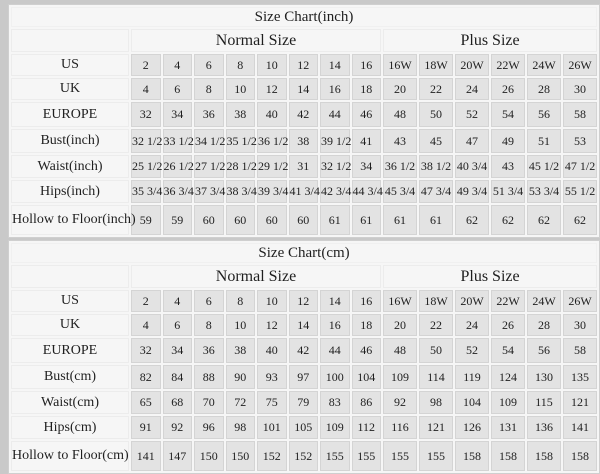 This screenshot has width=600, height=474. Describe the element at coordinates (544, 141) in the screenshot. I see `size-cell: 51` at that location.